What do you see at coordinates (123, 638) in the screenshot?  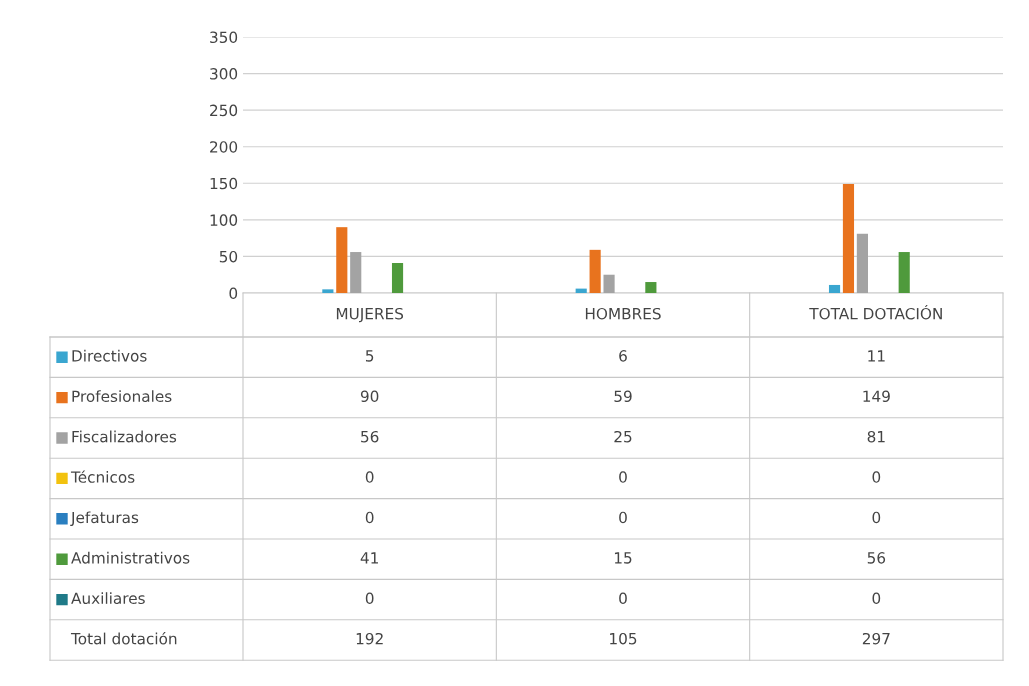 I see `text: Total dotación` at bounding box center [123, 638].